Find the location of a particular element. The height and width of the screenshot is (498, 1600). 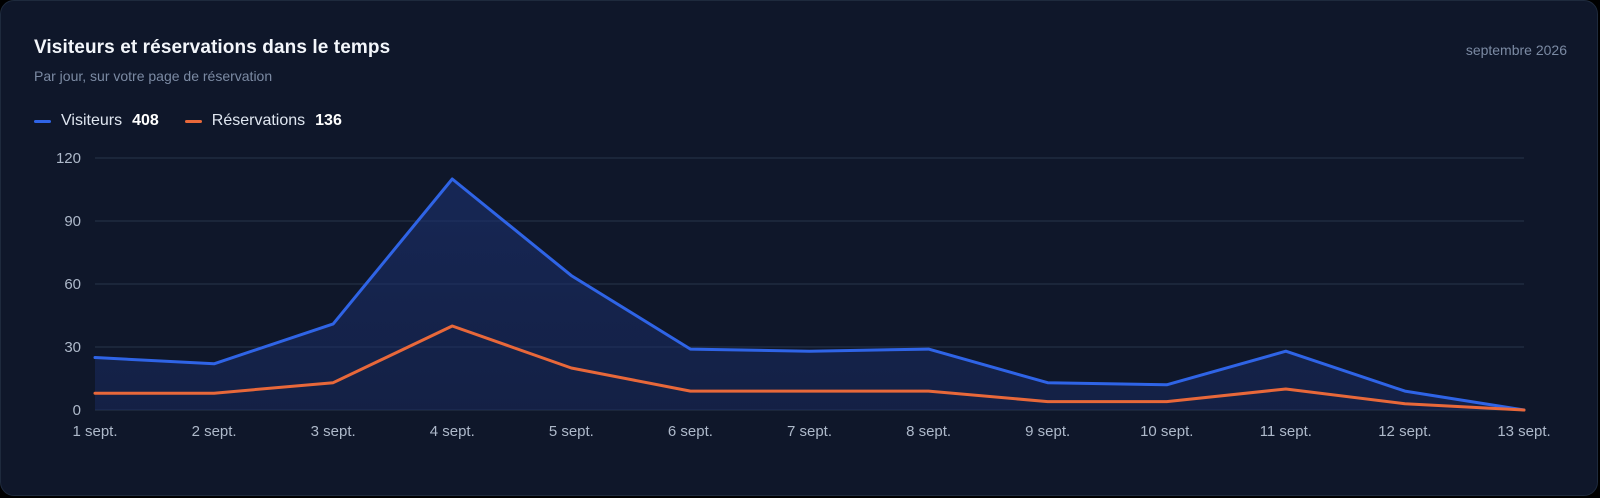

legend: Visiteurs 408 Réservations 136 is located at coordinates (201, 121).